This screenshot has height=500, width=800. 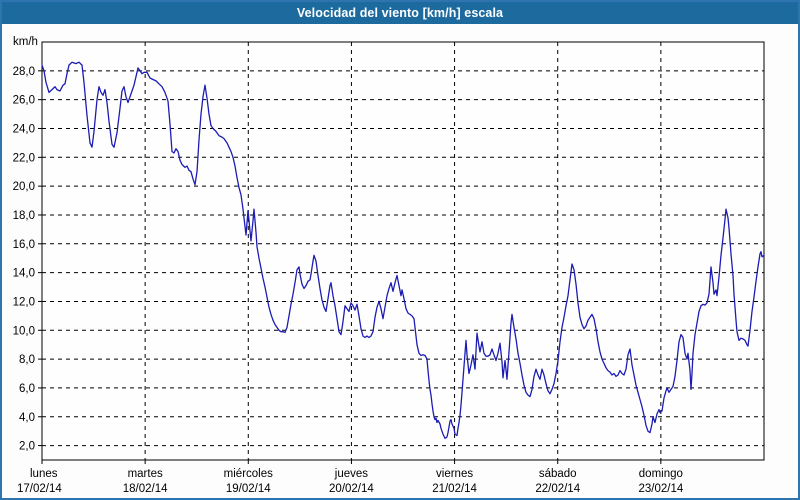 What do you see at coordinates (24, 187) in the screenshot?
I see `y-tick-label: 20,0` at bounding box center [24, 187].